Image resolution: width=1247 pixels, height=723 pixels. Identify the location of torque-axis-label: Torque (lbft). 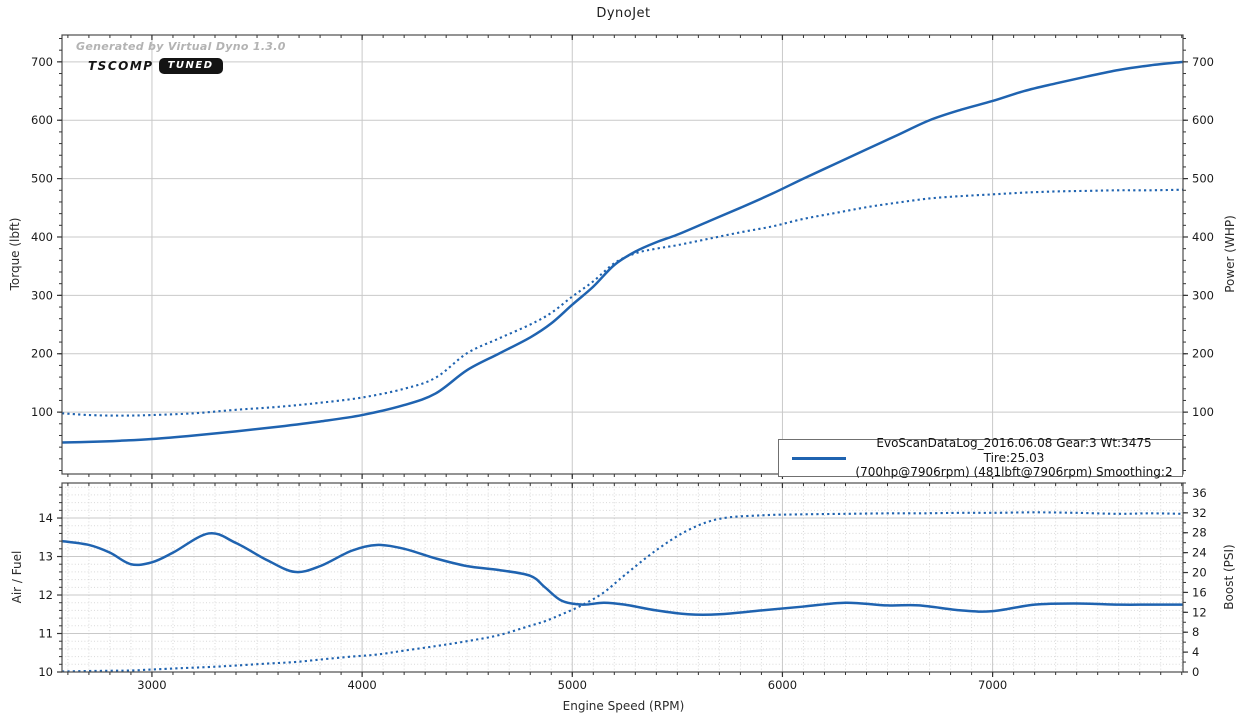
(15, 254).